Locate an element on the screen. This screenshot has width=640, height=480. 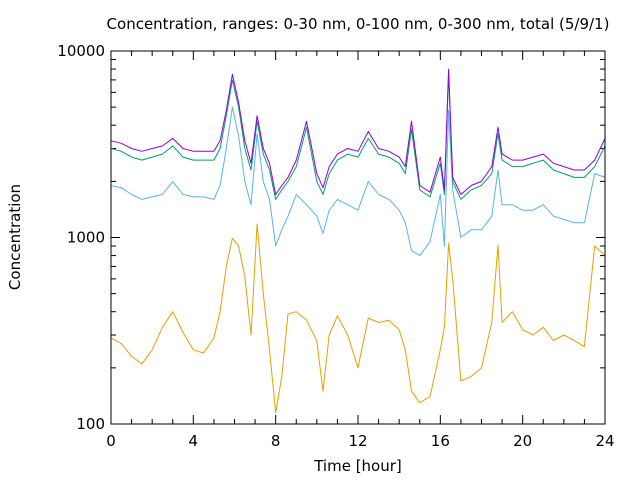
x-tick-label: 0 is located at coordinates (111, 441).